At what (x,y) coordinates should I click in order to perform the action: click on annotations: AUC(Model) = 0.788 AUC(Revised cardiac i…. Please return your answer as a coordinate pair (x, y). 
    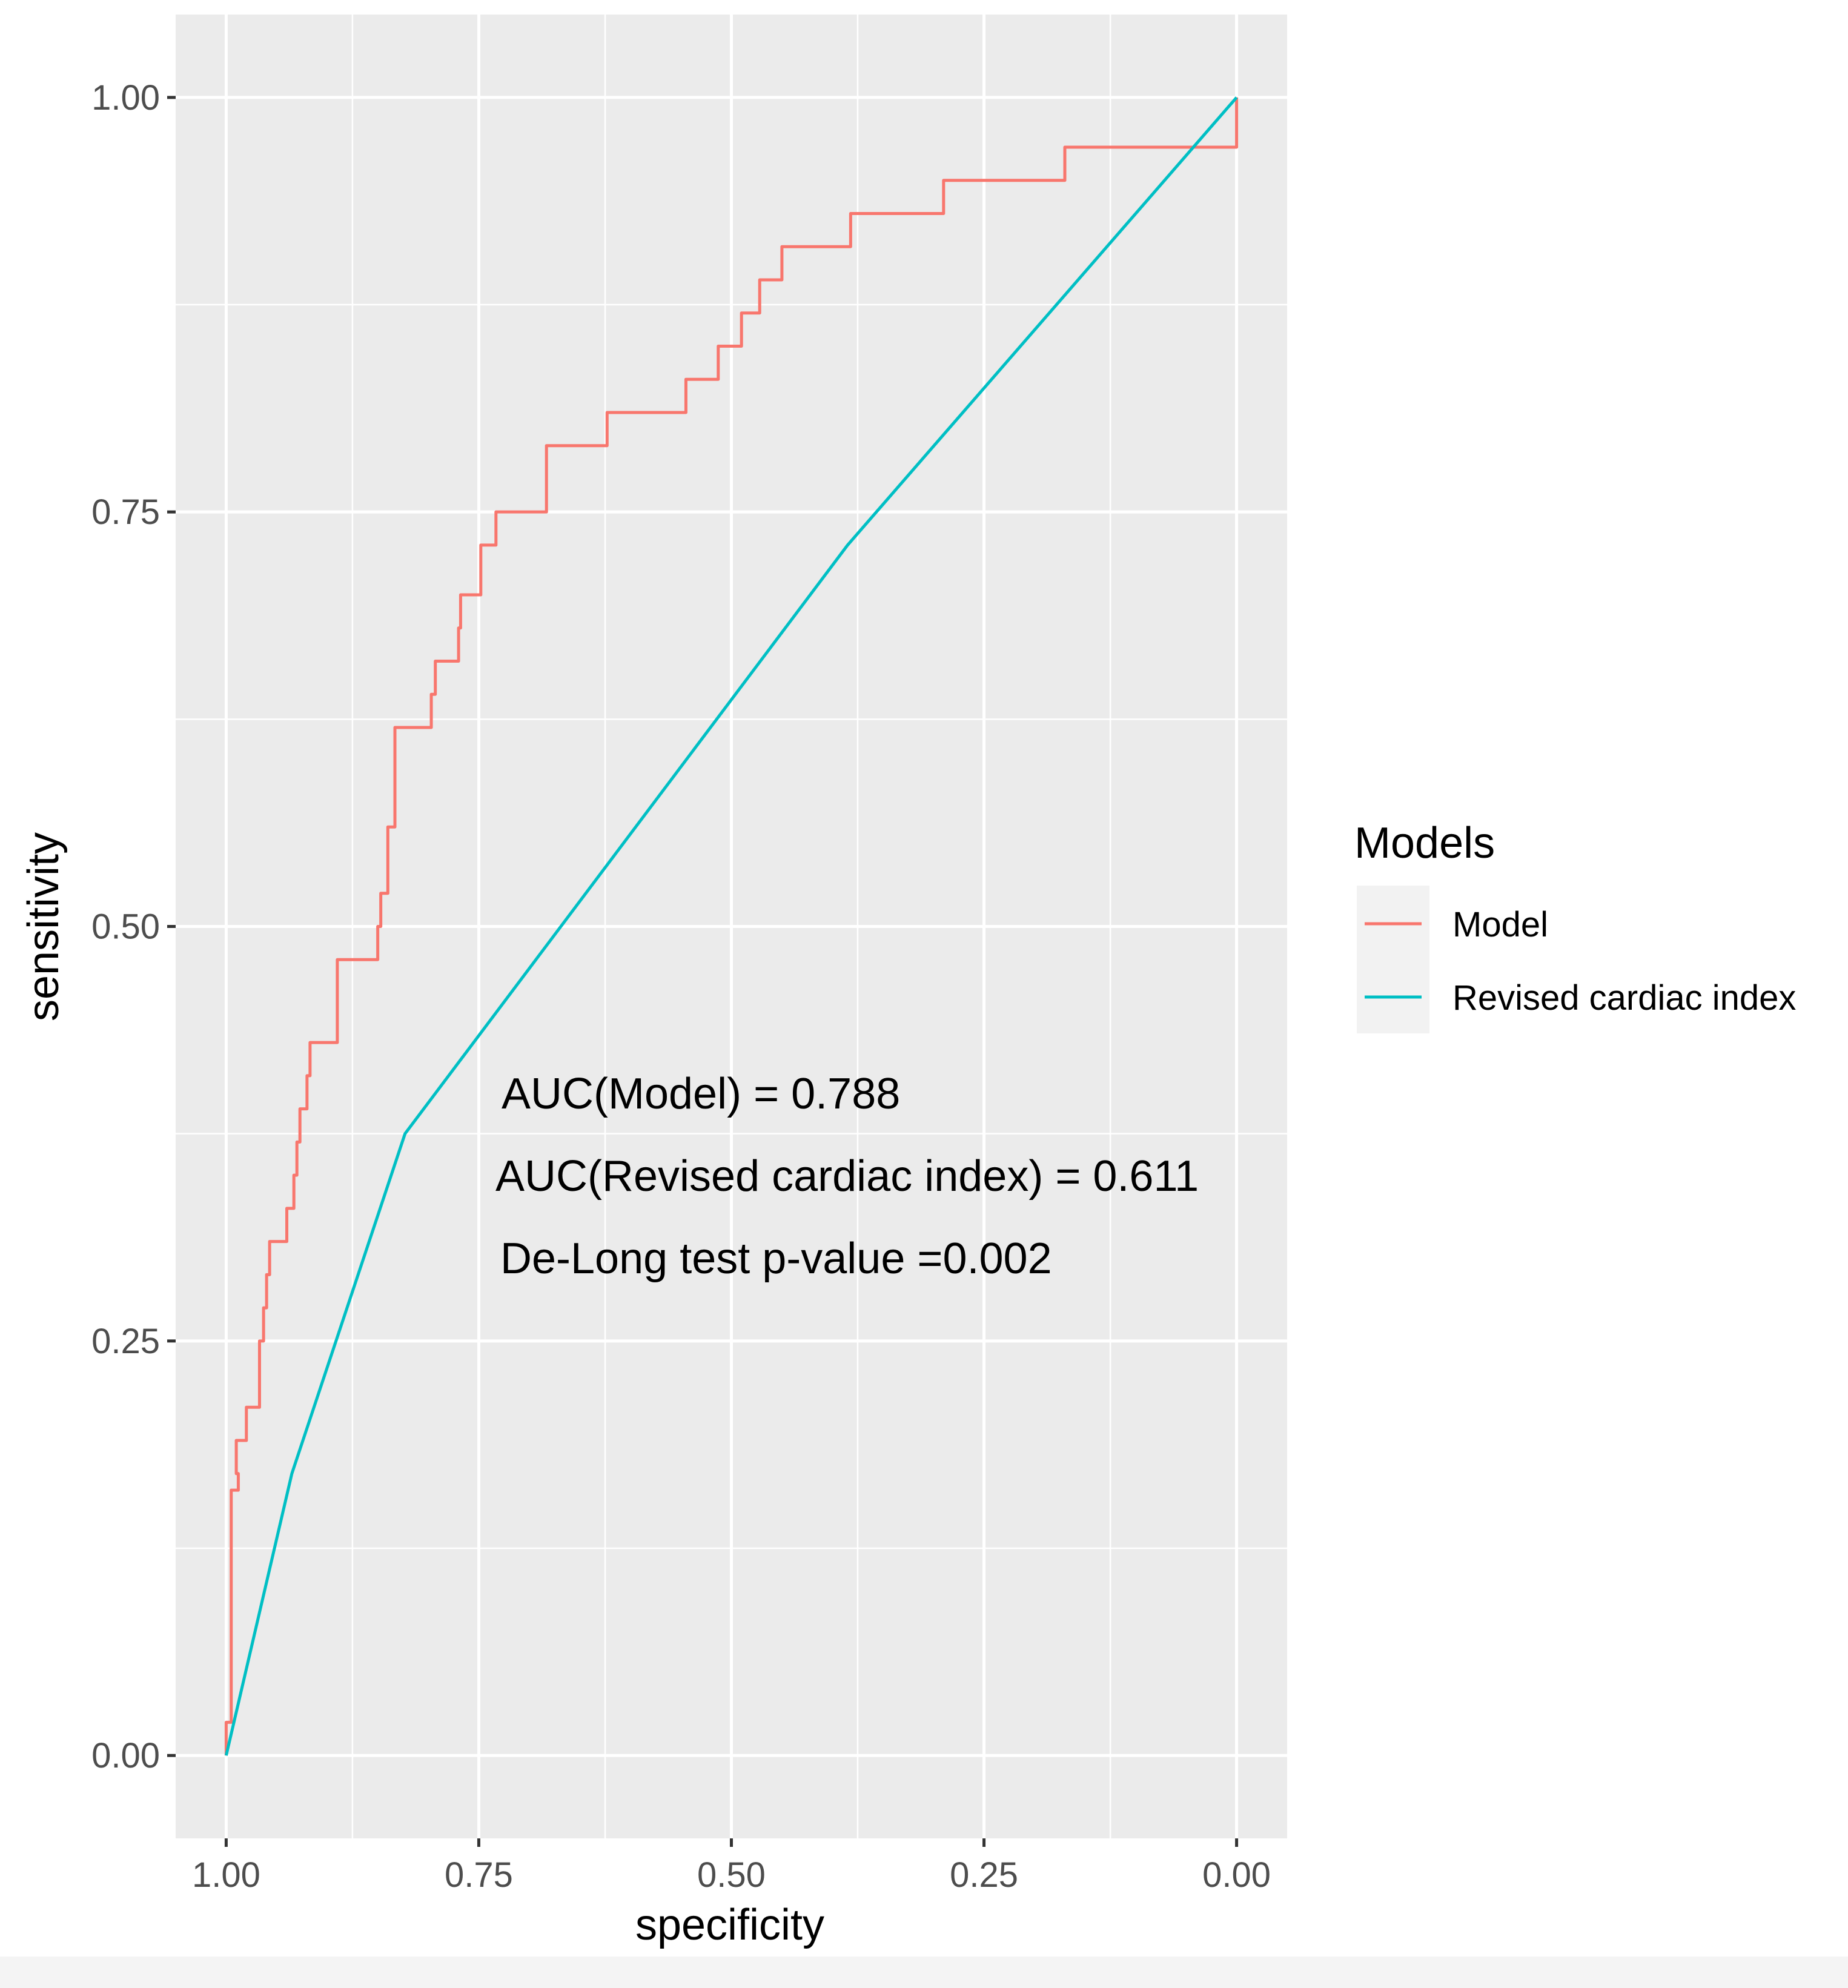
    Looking at the image, I should click on (847, 1176).